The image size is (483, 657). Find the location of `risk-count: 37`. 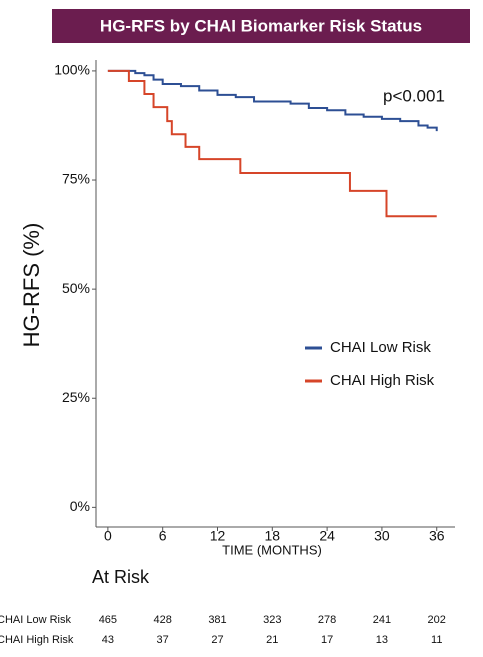

risk-count: 37 is located at coordinates (163, 640).